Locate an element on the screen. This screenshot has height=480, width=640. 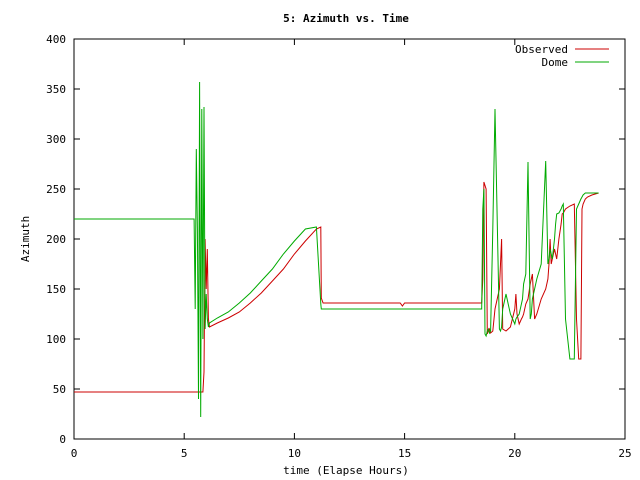
x-tick-label: 20 is located at coordinates (514, 453).